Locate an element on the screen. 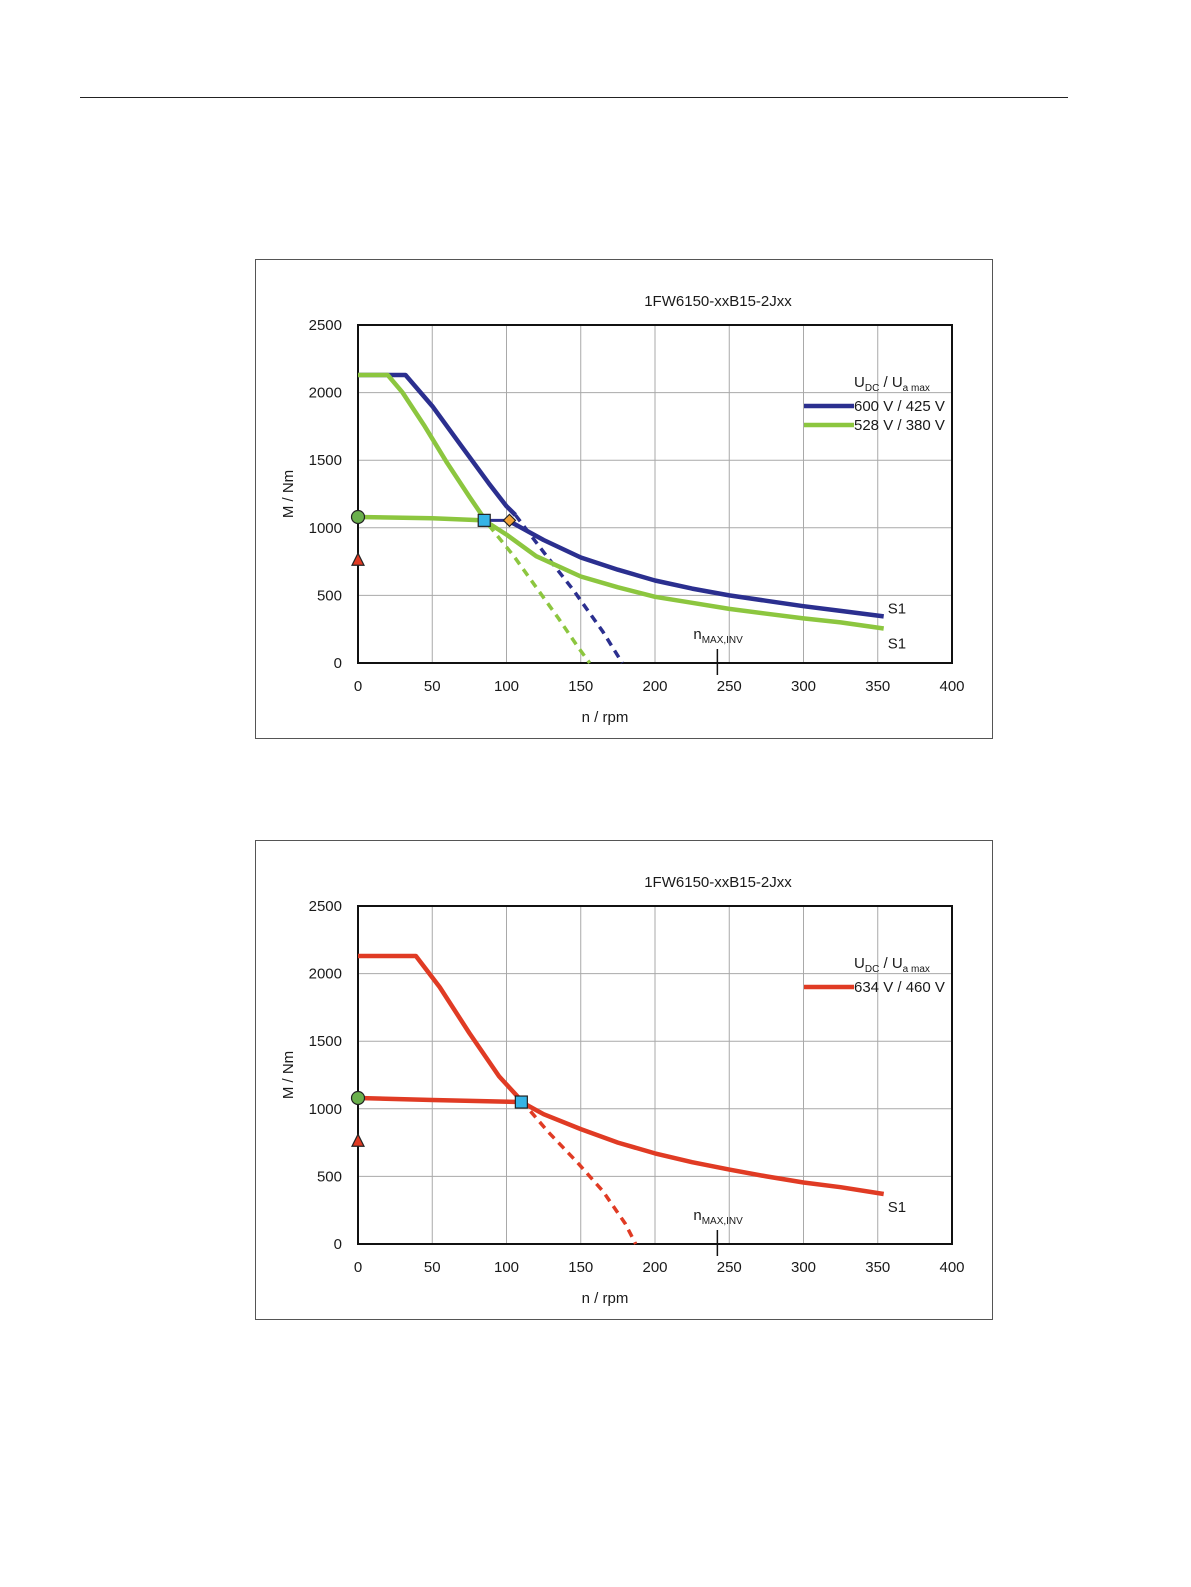 Image resolution: width=1191 pixels, height=1587 pixels. legend-entry-label: 600 V / 425 V is located at coordinates (899, 406).